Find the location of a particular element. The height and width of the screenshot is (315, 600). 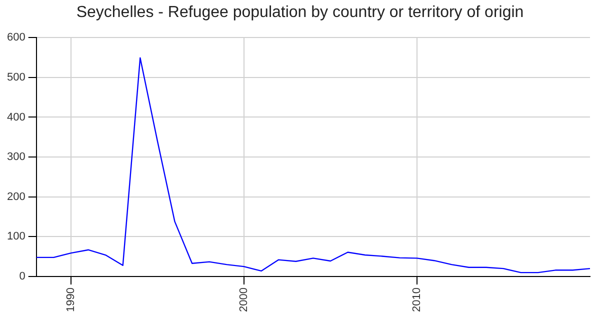

y-tick-label: 100 is located at coordinates (16, 236).